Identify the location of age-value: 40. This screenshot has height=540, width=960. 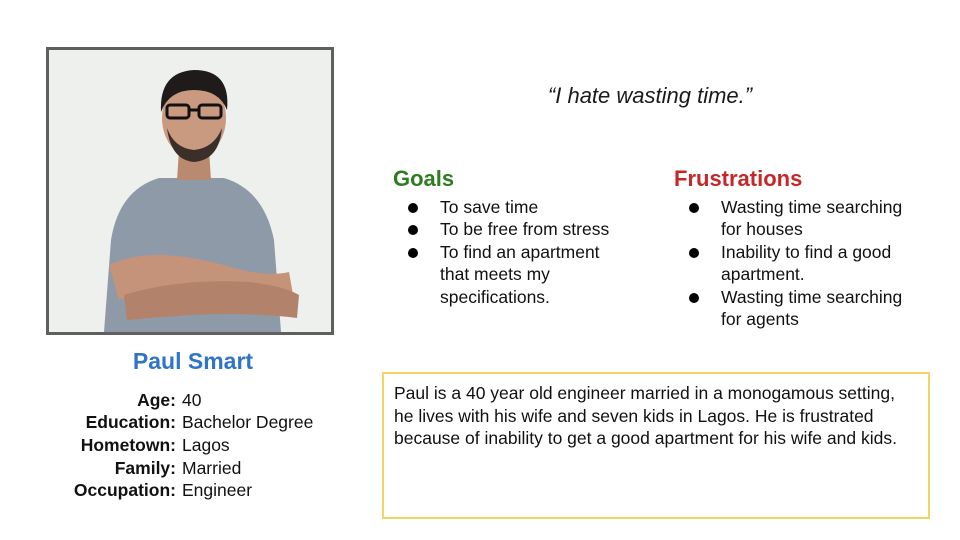
(191, 400).